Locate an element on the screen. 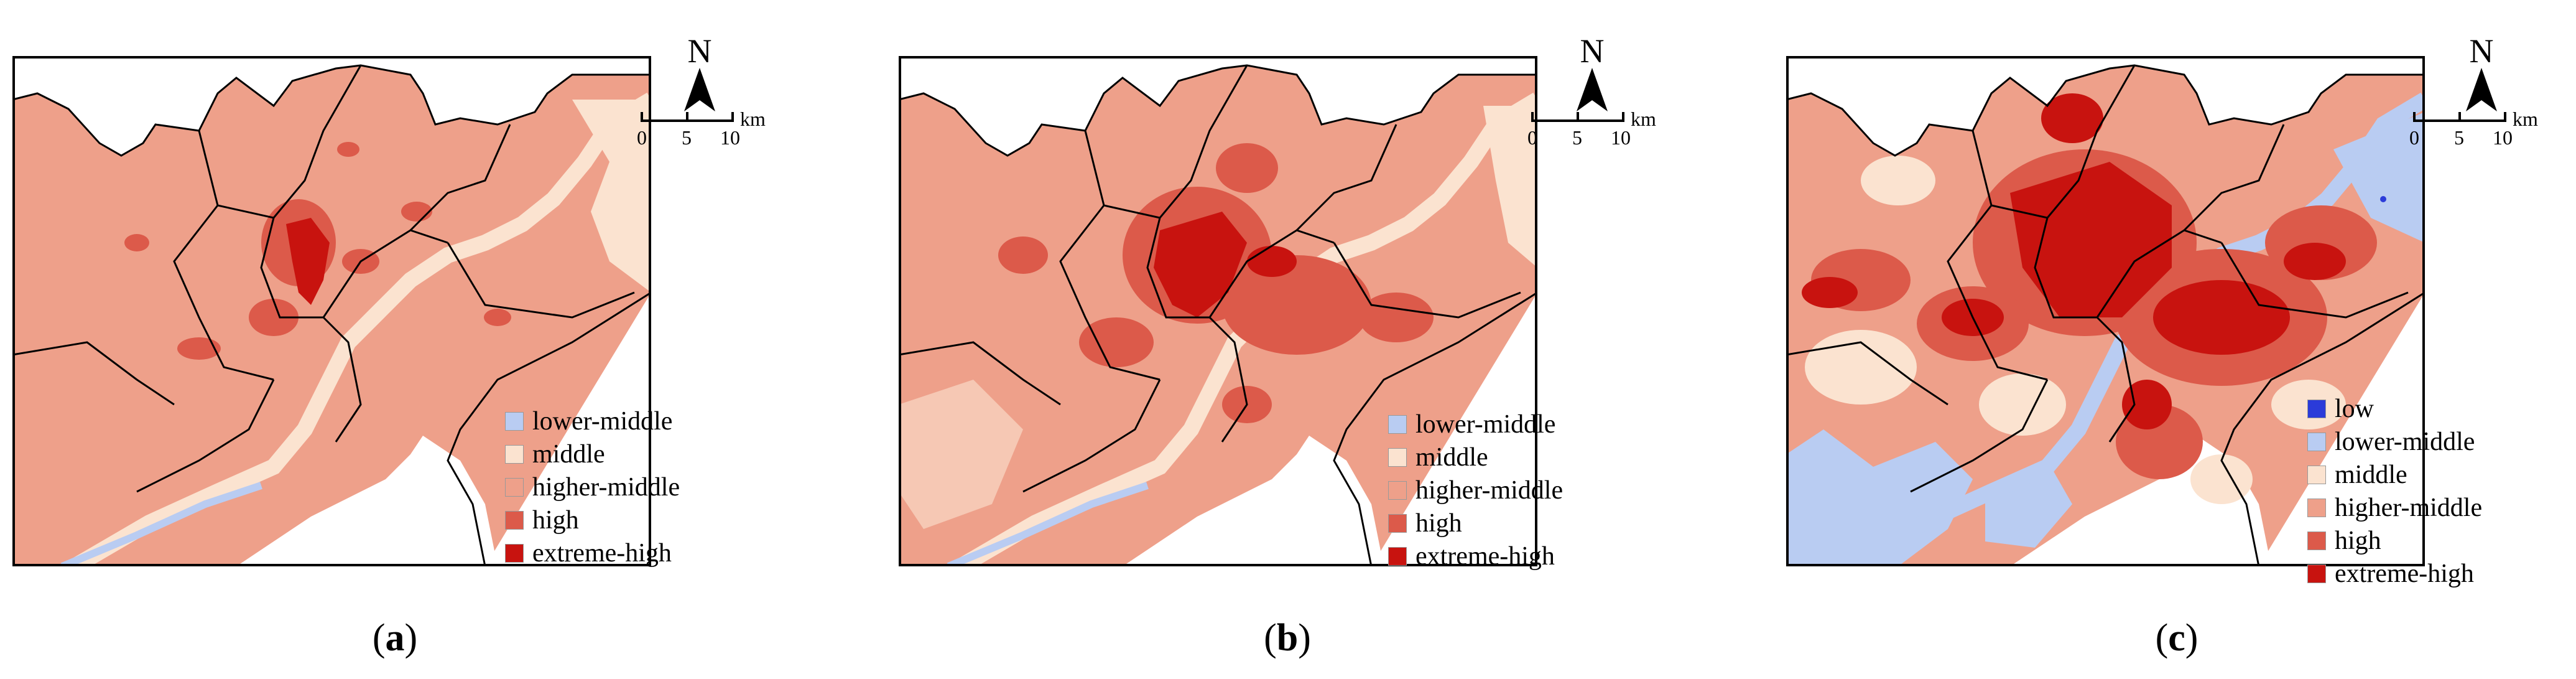 The image size is (2576, 679). caption-c: (c) is located at coordinates (2176, 638).